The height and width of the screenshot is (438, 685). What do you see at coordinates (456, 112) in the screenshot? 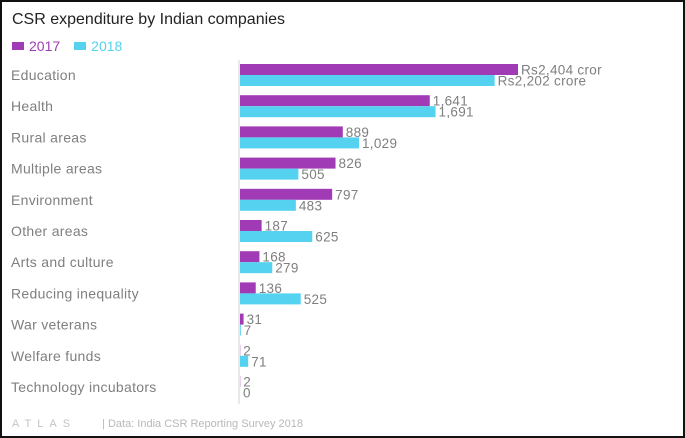
I see `value-label-2018-health: 1,691` at bounding box center [456, 112].